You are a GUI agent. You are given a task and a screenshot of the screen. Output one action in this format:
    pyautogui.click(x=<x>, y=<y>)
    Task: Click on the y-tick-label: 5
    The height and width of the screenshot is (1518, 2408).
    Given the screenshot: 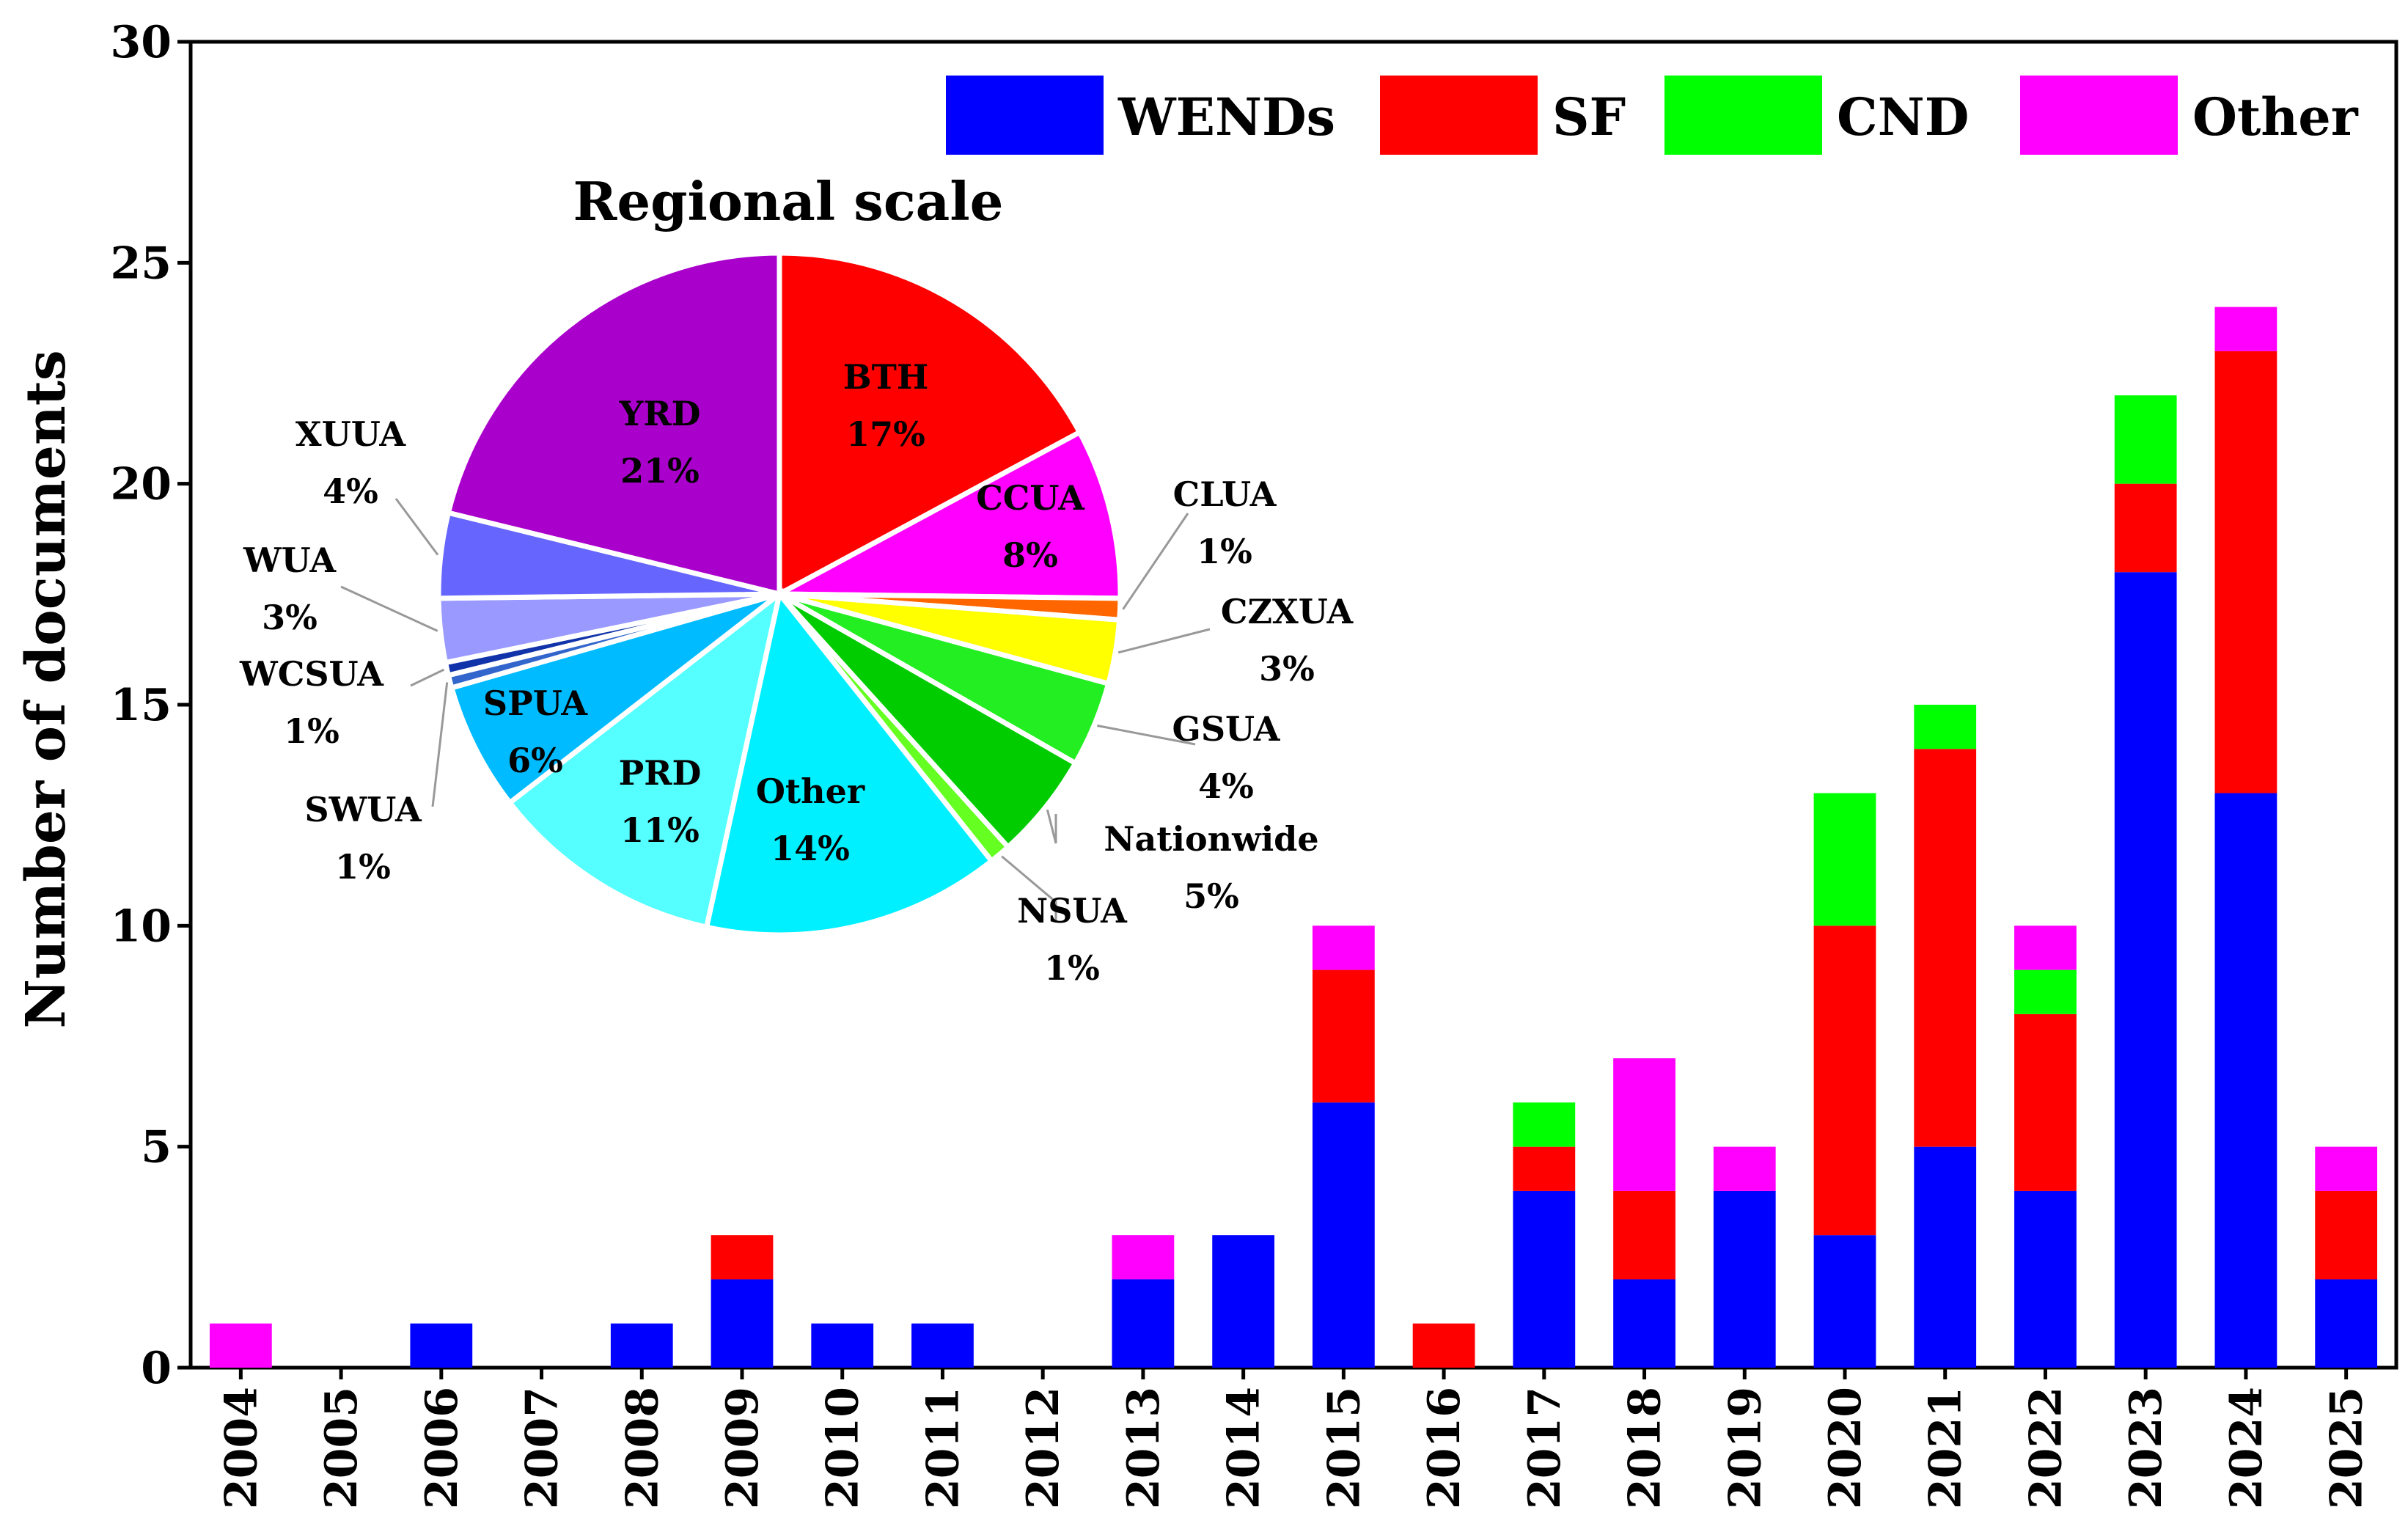 What is the action you would take?
    pyautogui.click(x=157, y=1147)
    